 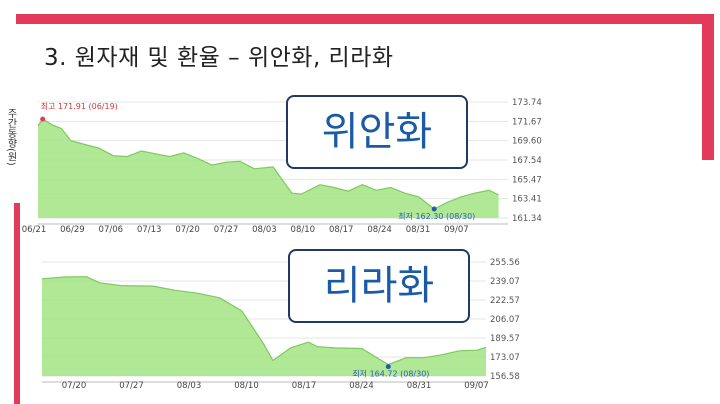 I want to click on right-accent-bar, so click(x=708, y=87).